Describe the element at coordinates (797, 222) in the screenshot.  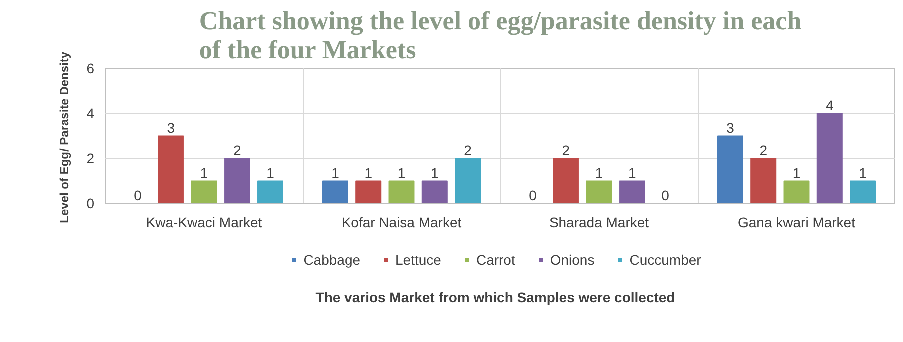
I see `x-tick-label: Gana kwari Market` at that location.